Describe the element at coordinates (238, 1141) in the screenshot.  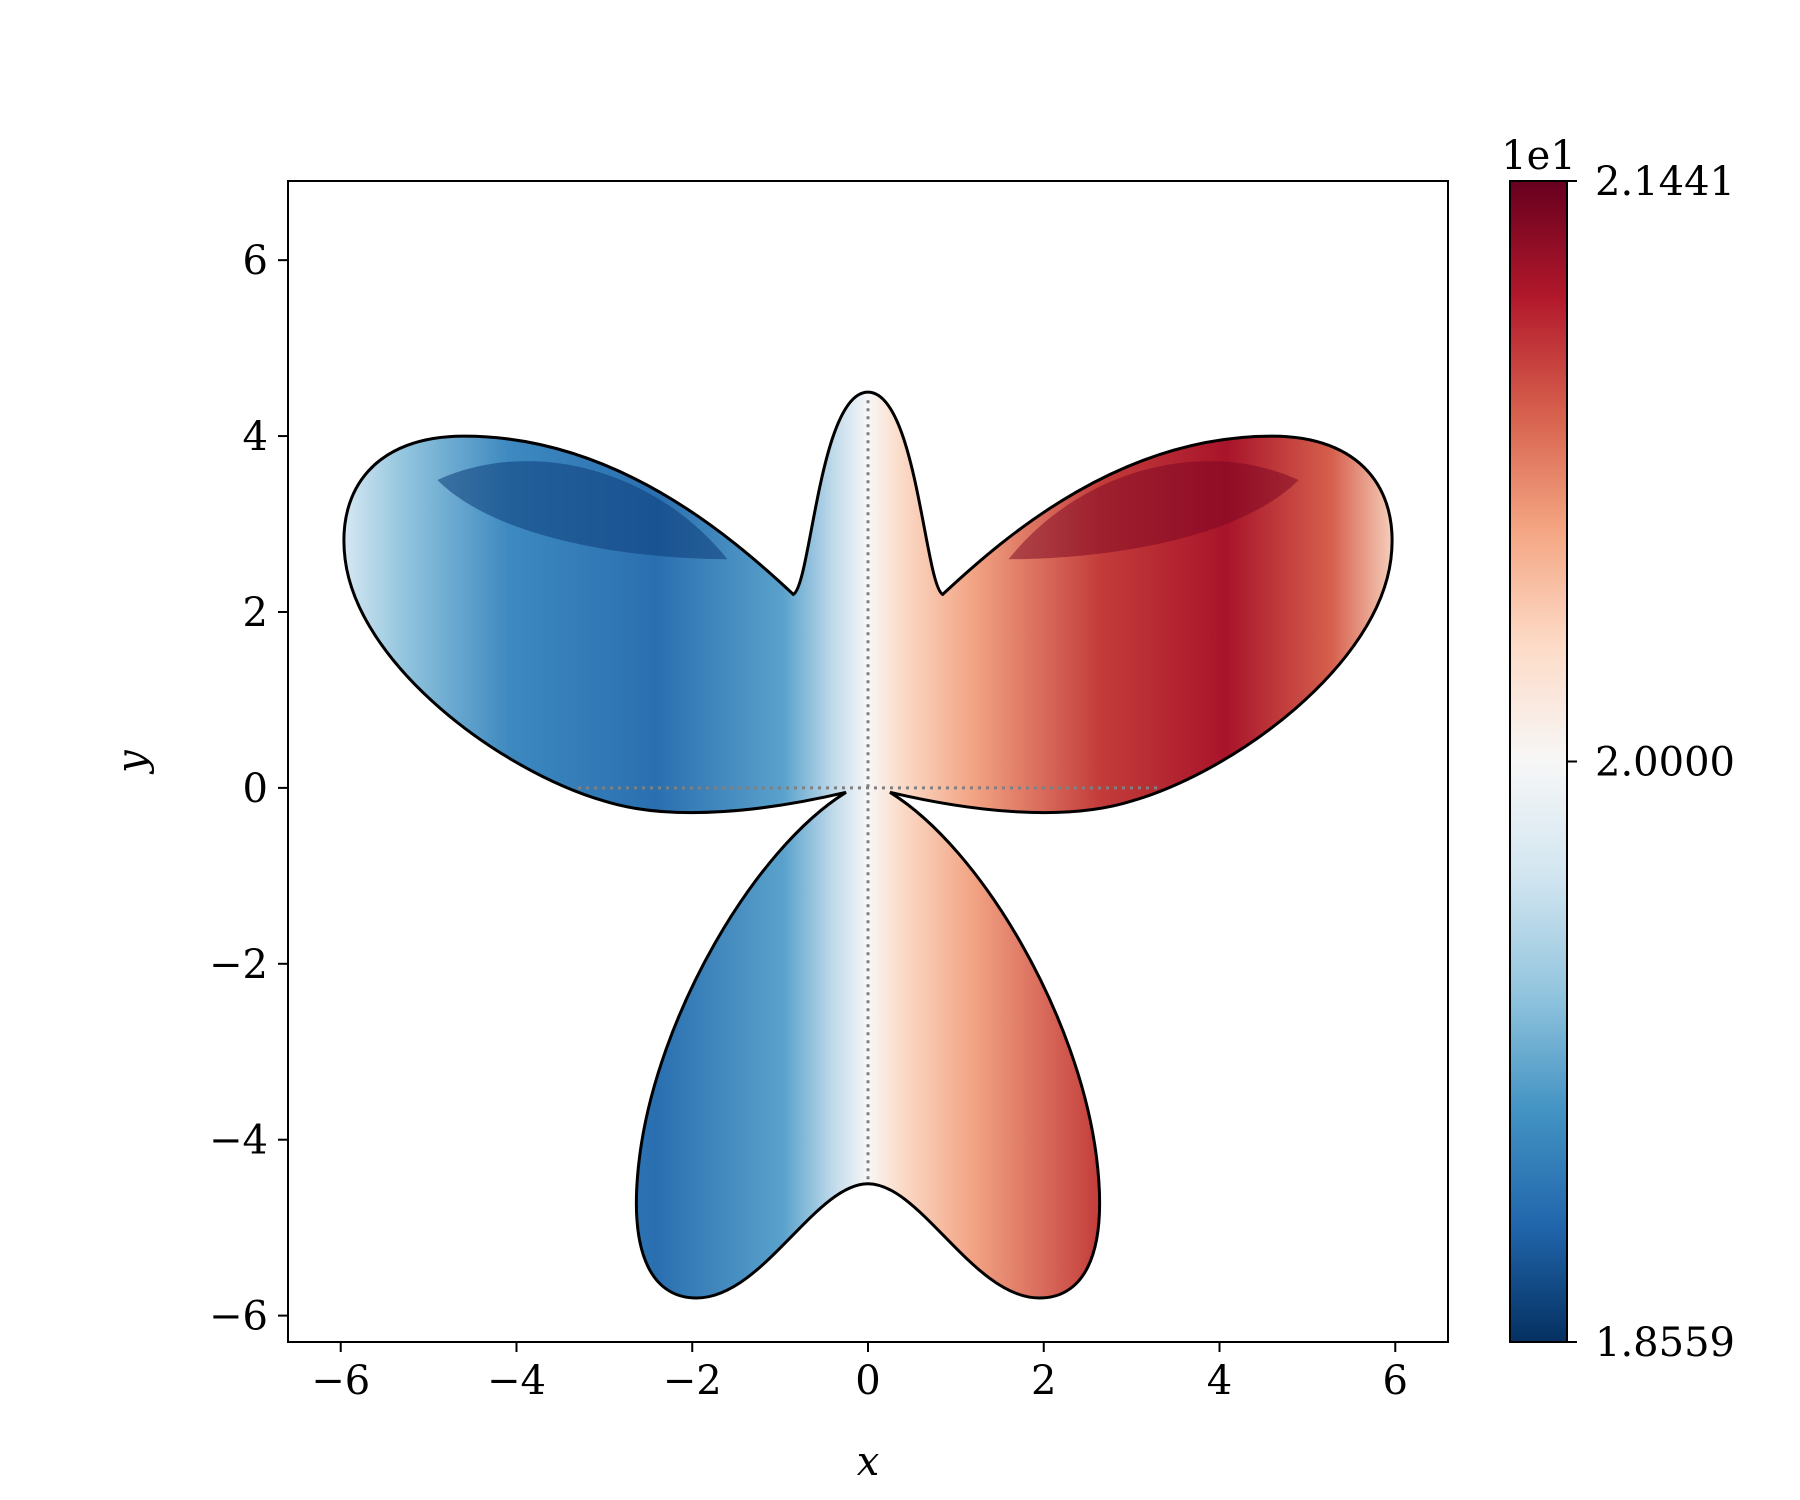
I see `y-tick-label: −4` at that location.